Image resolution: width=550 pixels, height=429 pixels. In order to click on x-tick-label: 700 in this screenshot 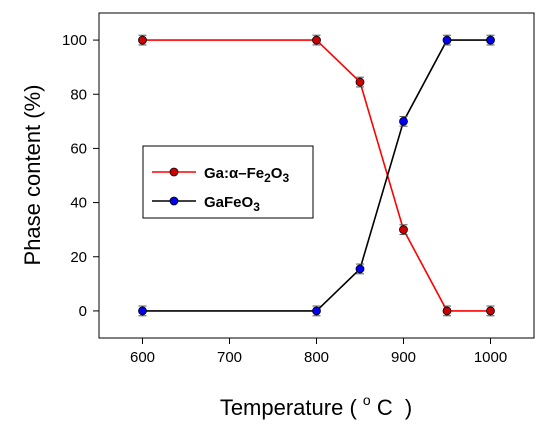, I will do `click(229, 357)`.